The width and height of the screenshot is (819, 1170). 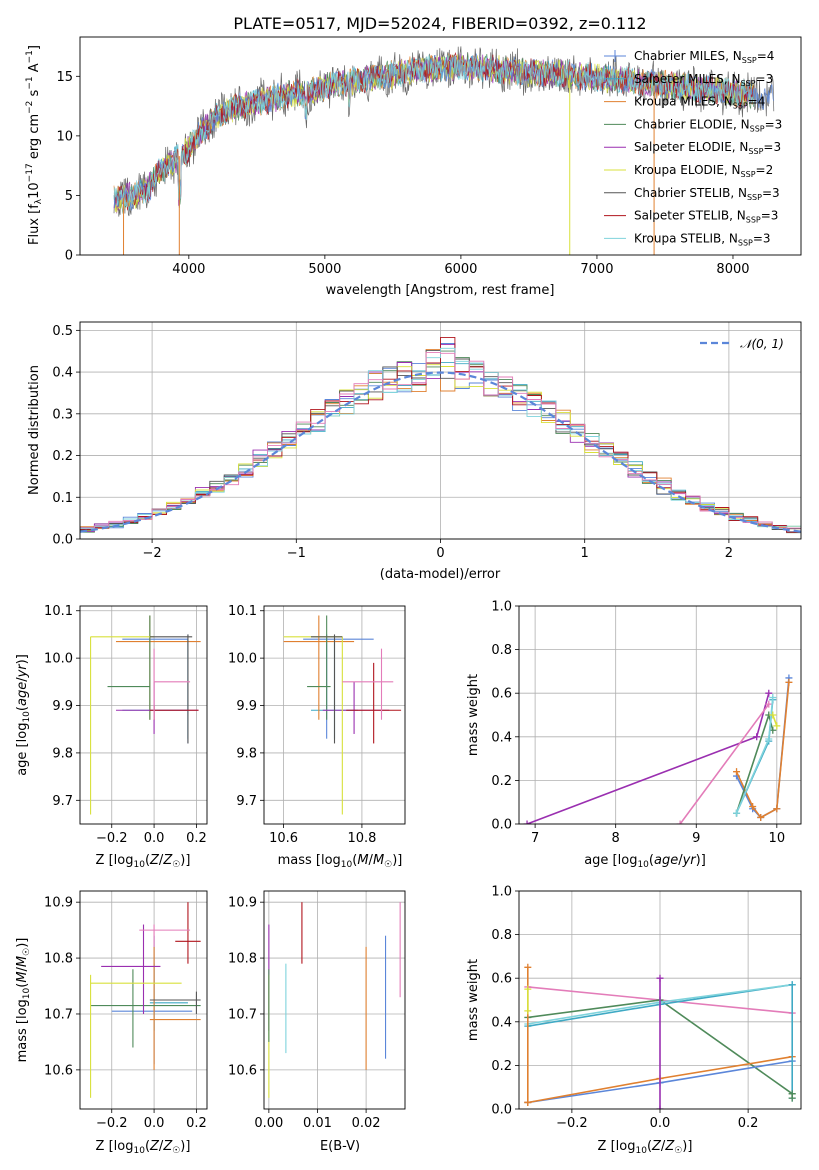 I want to click on residuals-legend-label: 𝒩(0, 1), so click(x=762, y=344).